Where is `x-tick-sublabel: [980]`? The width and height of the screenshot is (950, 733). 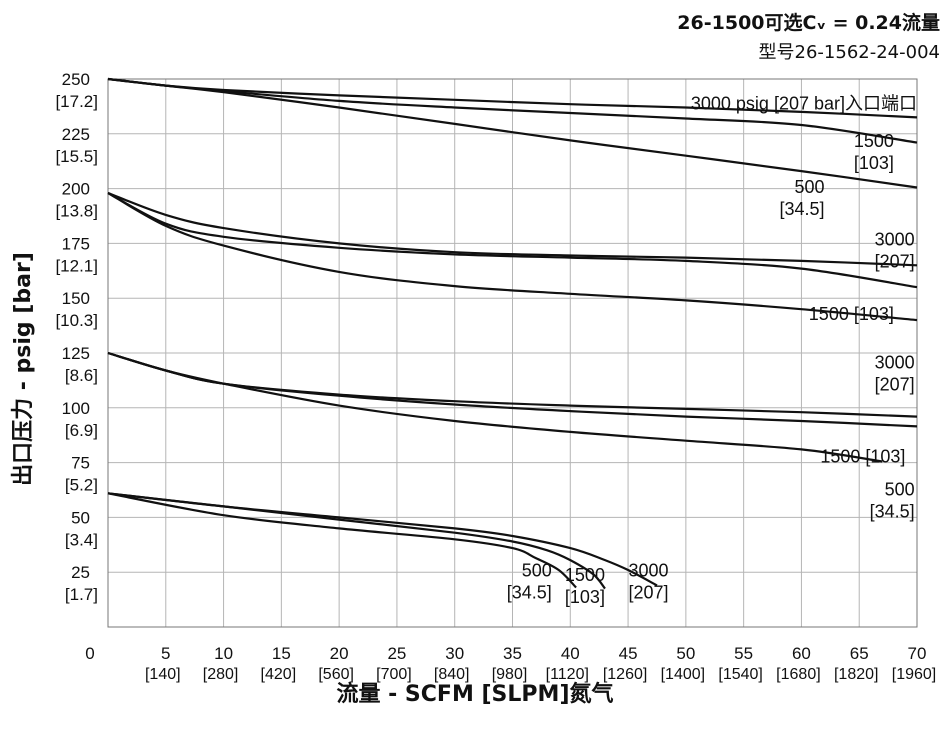 x-tick-sublabel: [980] is located at coordinates (510, 674).